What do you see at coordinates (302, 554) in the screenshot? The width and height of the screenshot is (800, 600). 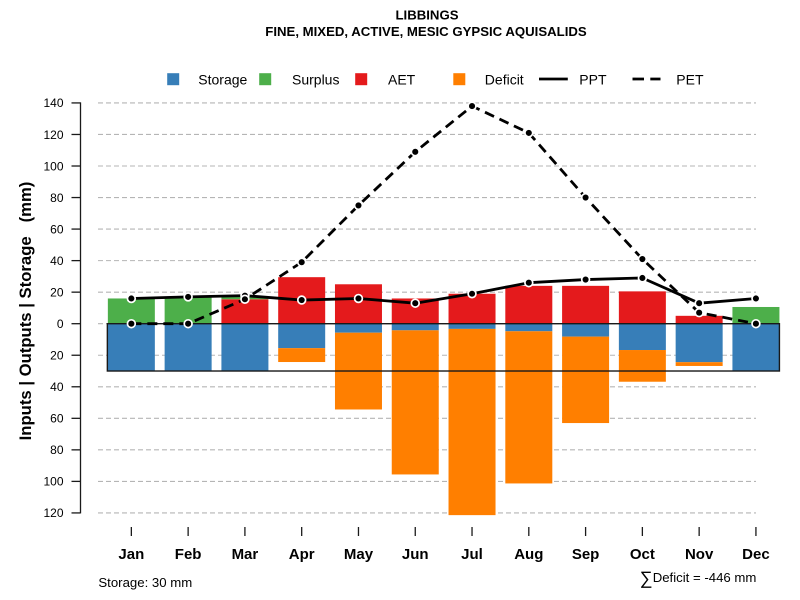 I see `svg-text: Apr` at bounding box center [302, 554].